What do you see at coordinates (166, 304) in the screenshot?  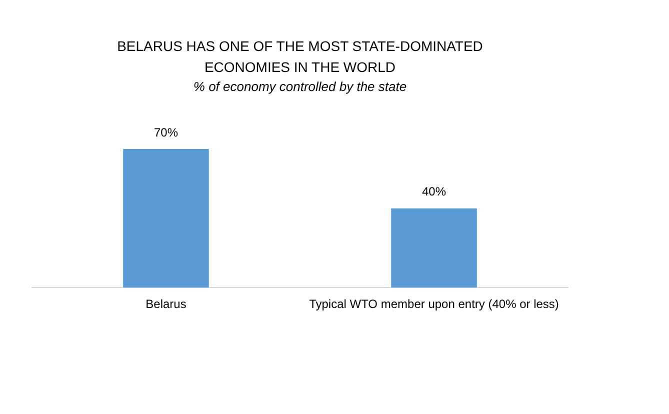 I see `x-tick-label: Belarus` at bounding box center [166, 304].